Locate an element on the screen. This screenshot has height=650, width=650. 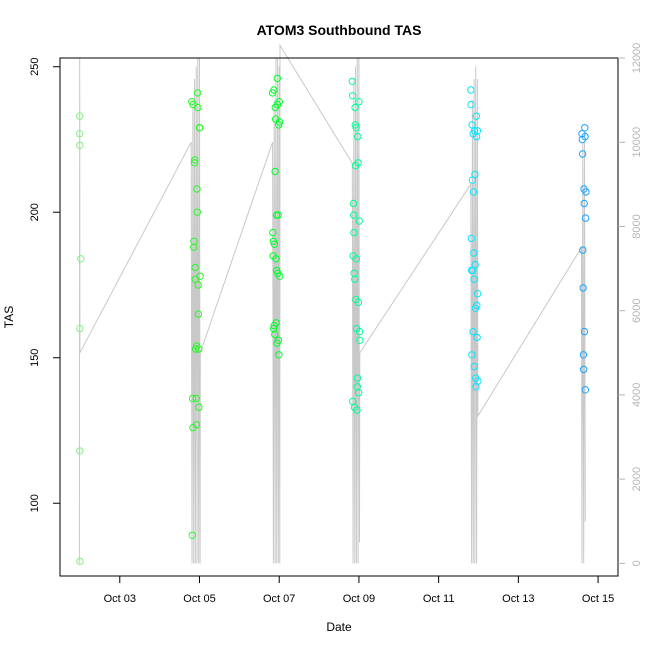
y2-tick-label: 4000 is located at coordinates (637, 395).